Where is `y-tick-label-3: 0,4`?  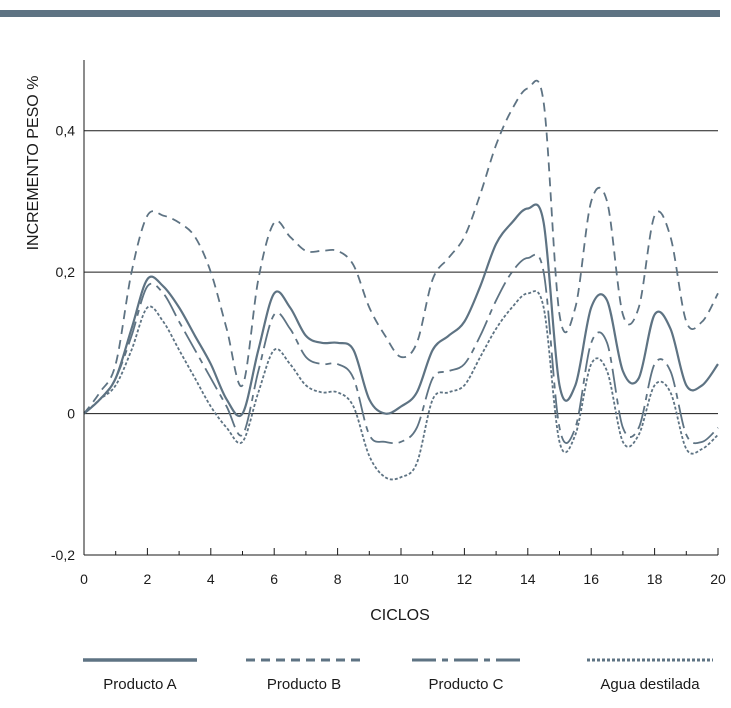
y-tick-label-3: 0,4 is located at coordinates (66, 131).